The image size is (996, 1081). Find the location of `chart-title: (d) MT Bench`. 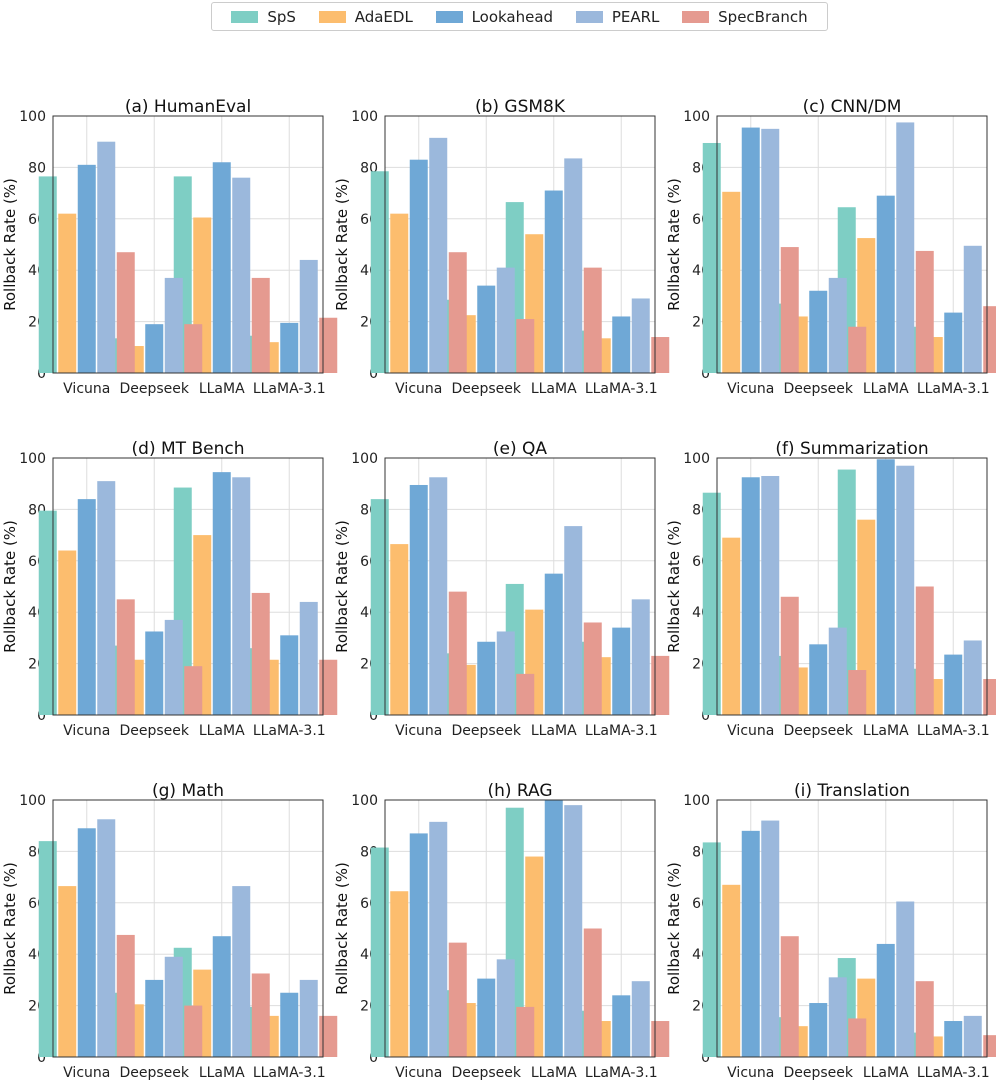

chart-title: (d) MT Bench is located at coordinates (188, 449).